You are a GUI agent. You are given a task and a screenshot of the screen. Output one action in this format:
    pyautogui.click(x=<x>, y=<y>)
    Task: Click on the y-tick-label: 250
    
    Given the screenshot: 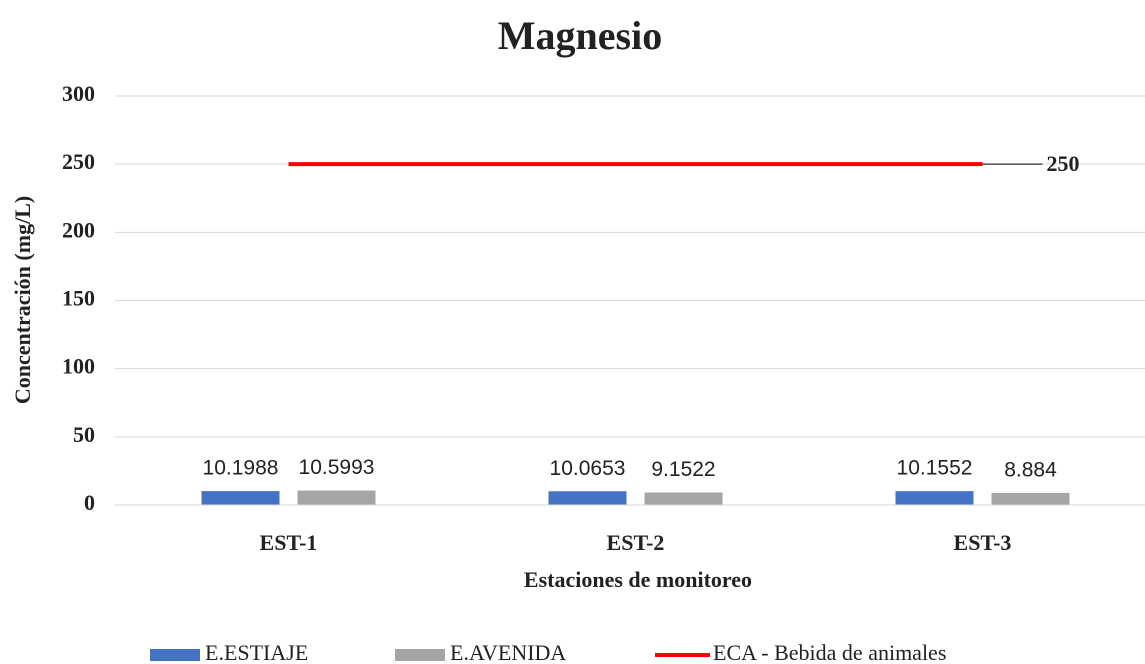 What is the action you would take?
    pyautogui.click(x=78, y=161)
    